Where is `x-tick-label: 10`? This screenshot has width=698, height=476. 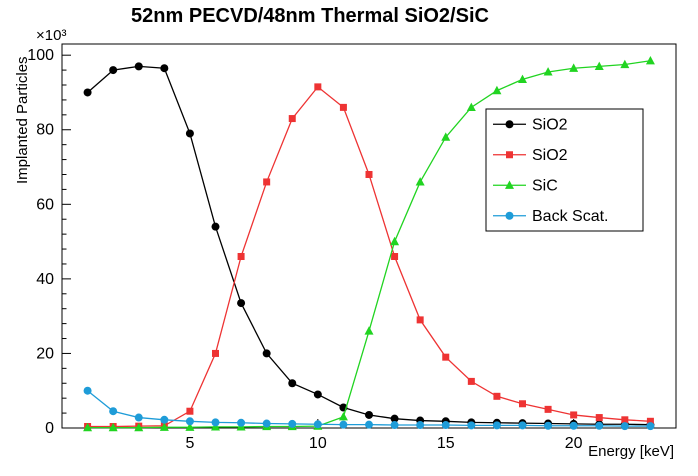
x-tick-label: 10 is located at coordinates (318, 443).